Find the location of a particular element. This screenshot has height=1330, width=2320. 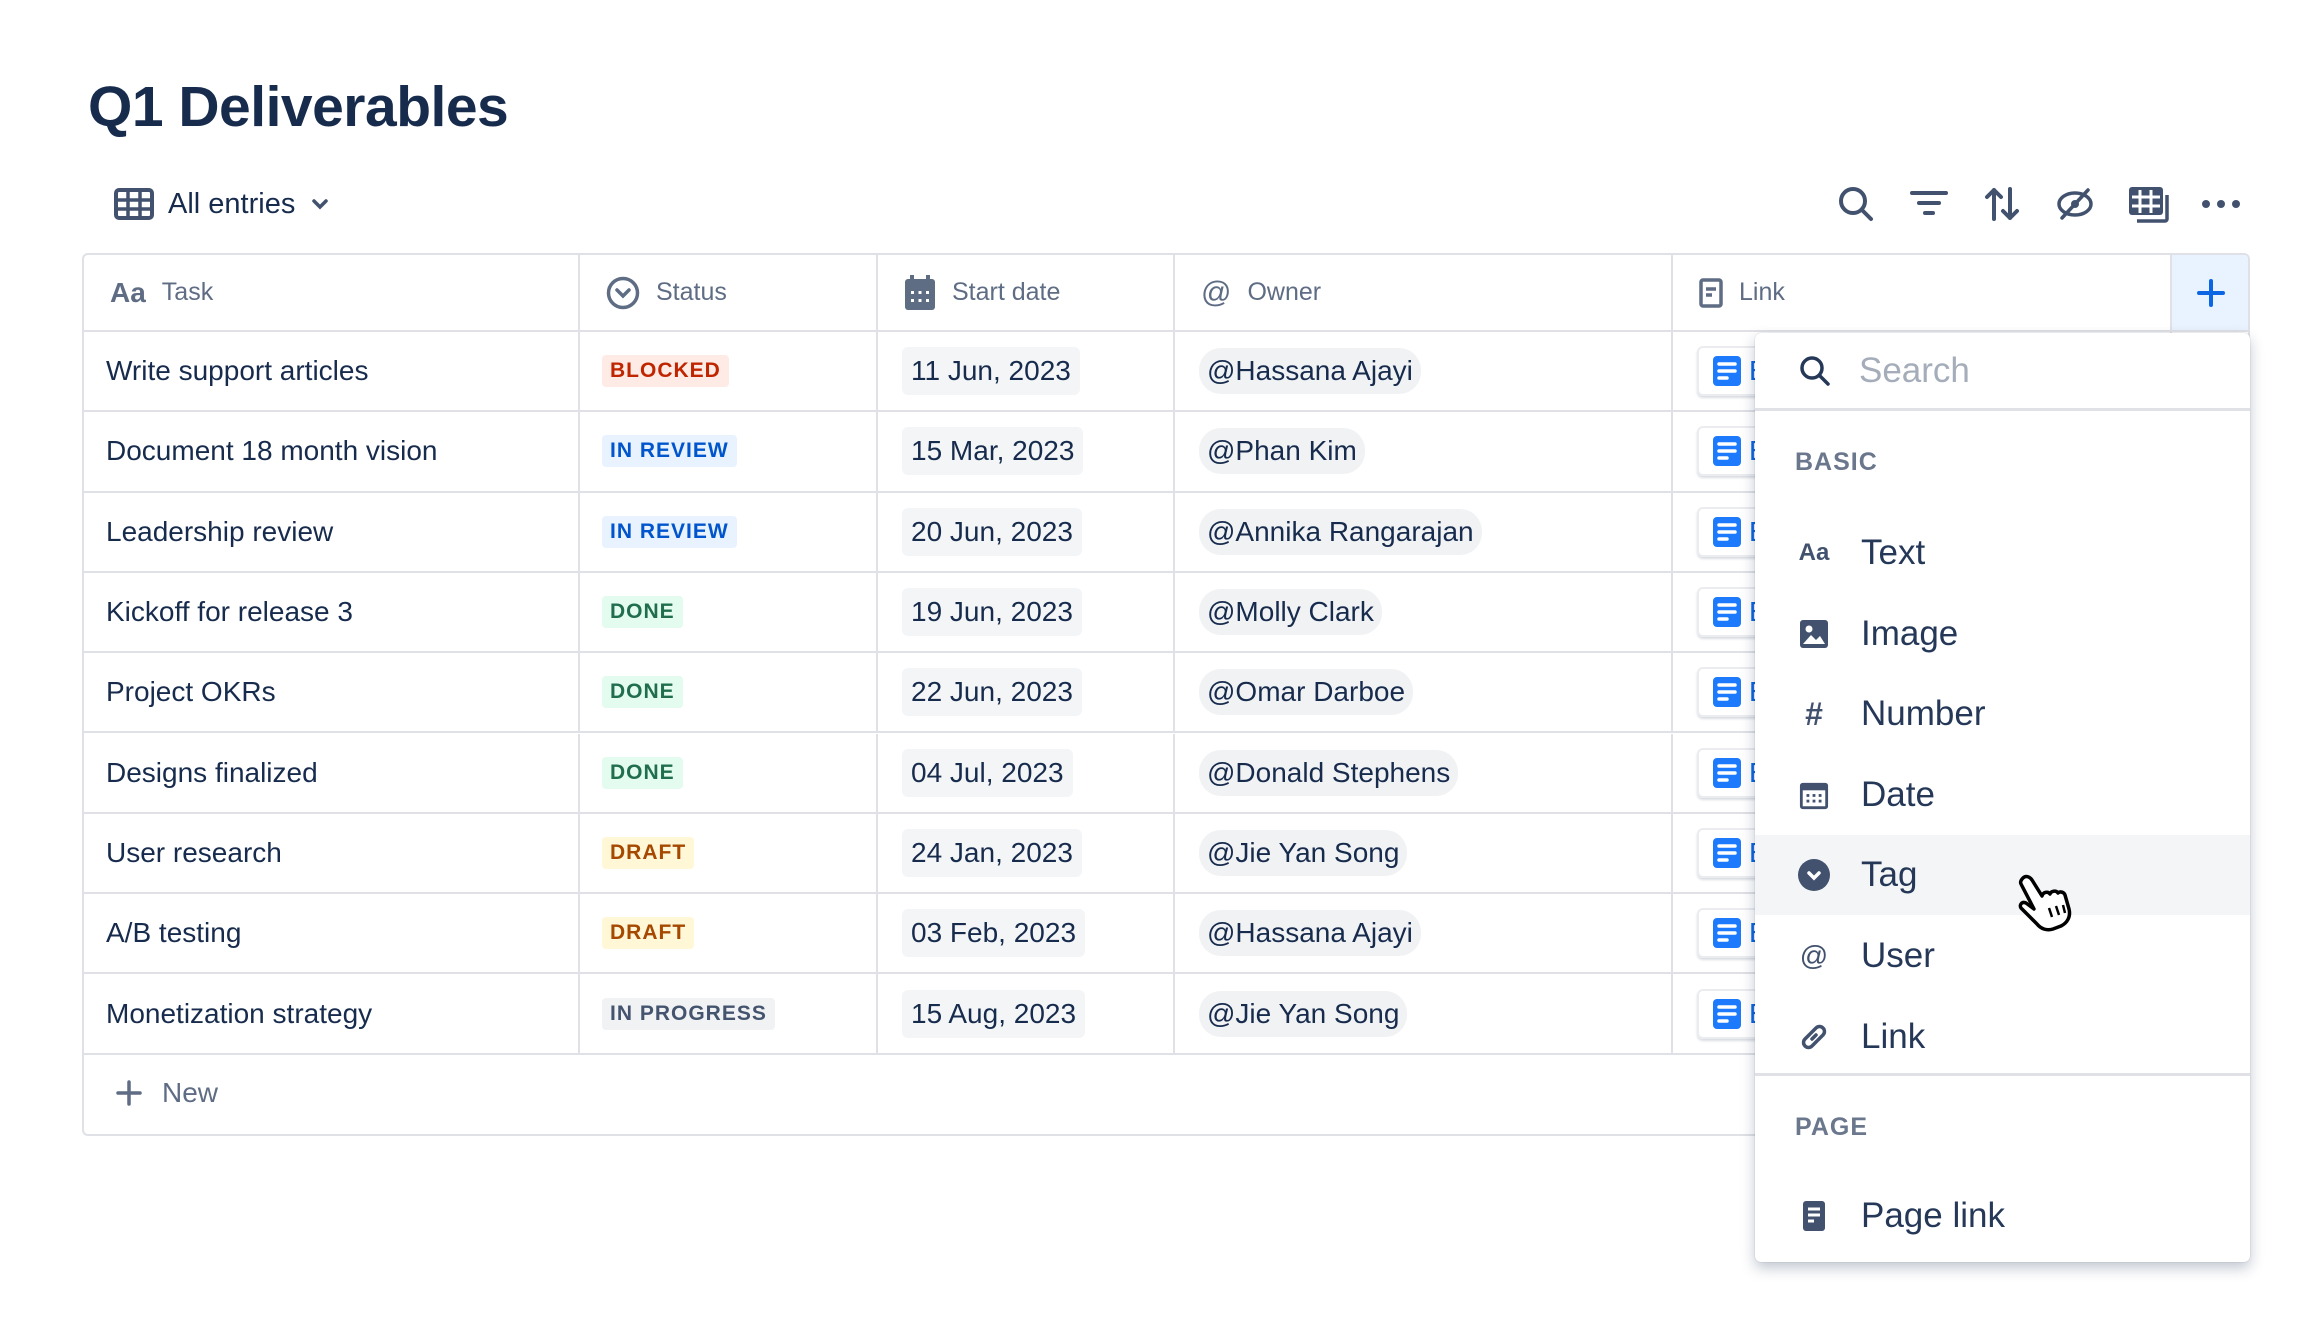

at-icon: @ is located at coordinates (1216, 292).